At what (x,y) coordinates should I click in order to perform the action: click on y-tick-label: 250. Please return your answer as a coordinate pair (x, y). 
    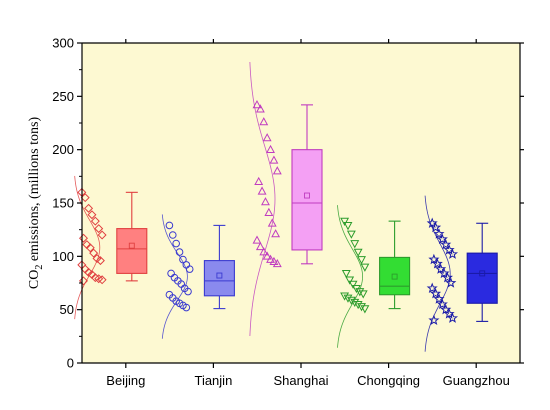
    Looking at the image, I should click on (63, 96).